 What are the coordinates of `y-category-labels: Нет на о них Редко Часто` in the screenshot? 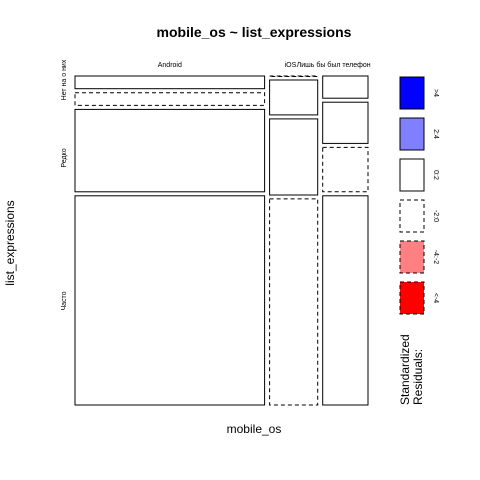 It's located at (64, 184).